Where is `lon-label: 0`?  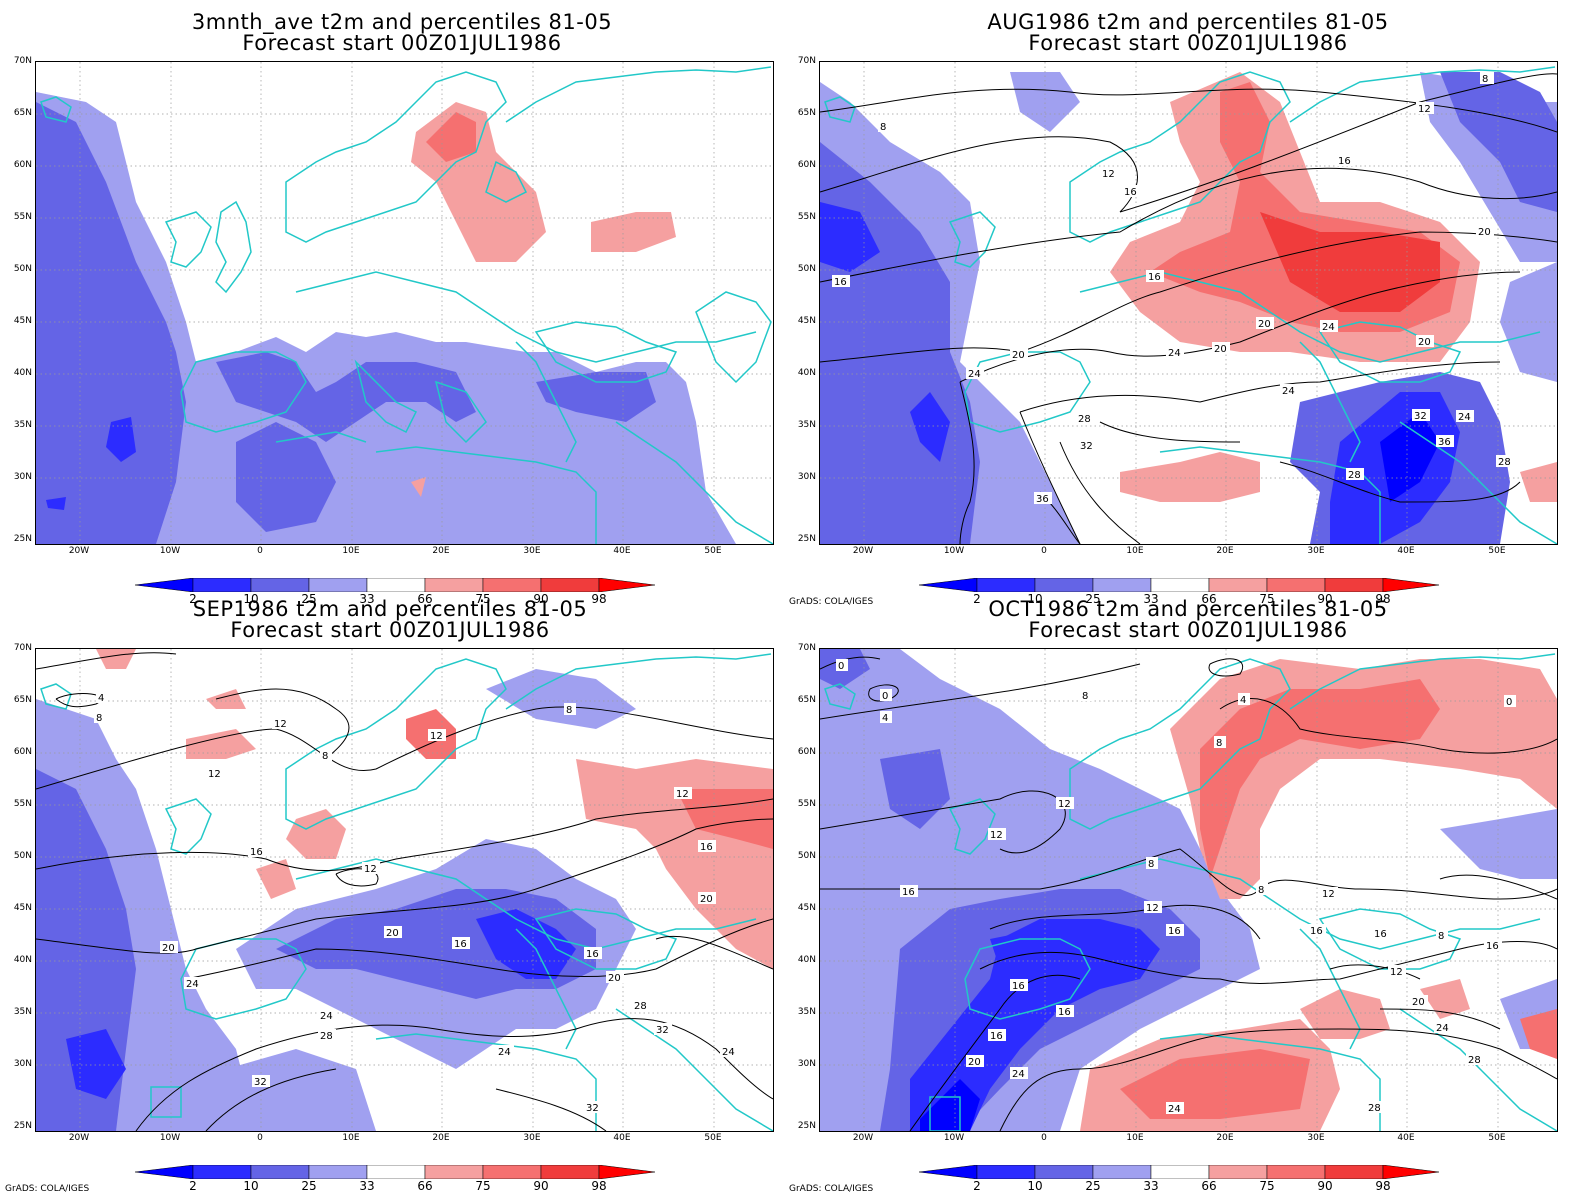 lon-label: 0 is located at coordinates (1044, 1138).